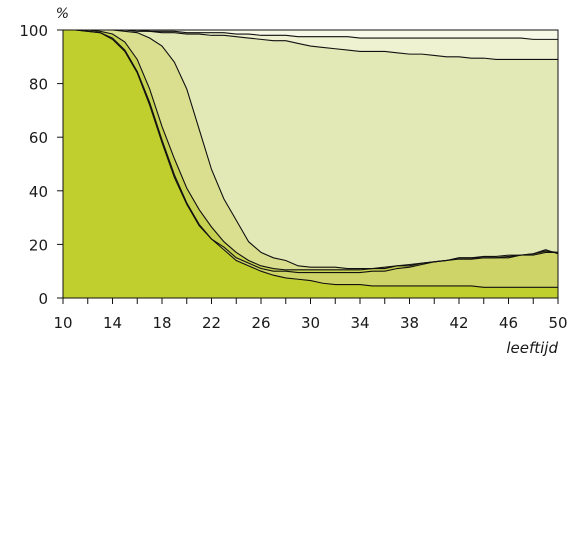 The image size is (576, 552). Describe the element at coordinates (310, 323) in the screenshot. I see `x-tick-label: 30` at that location.